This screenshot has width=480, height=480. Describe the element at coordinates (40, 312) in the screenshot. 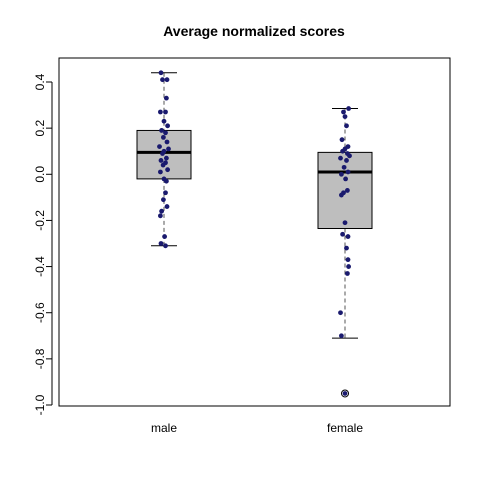

I see `y-tick-label: -0.6` at that location.